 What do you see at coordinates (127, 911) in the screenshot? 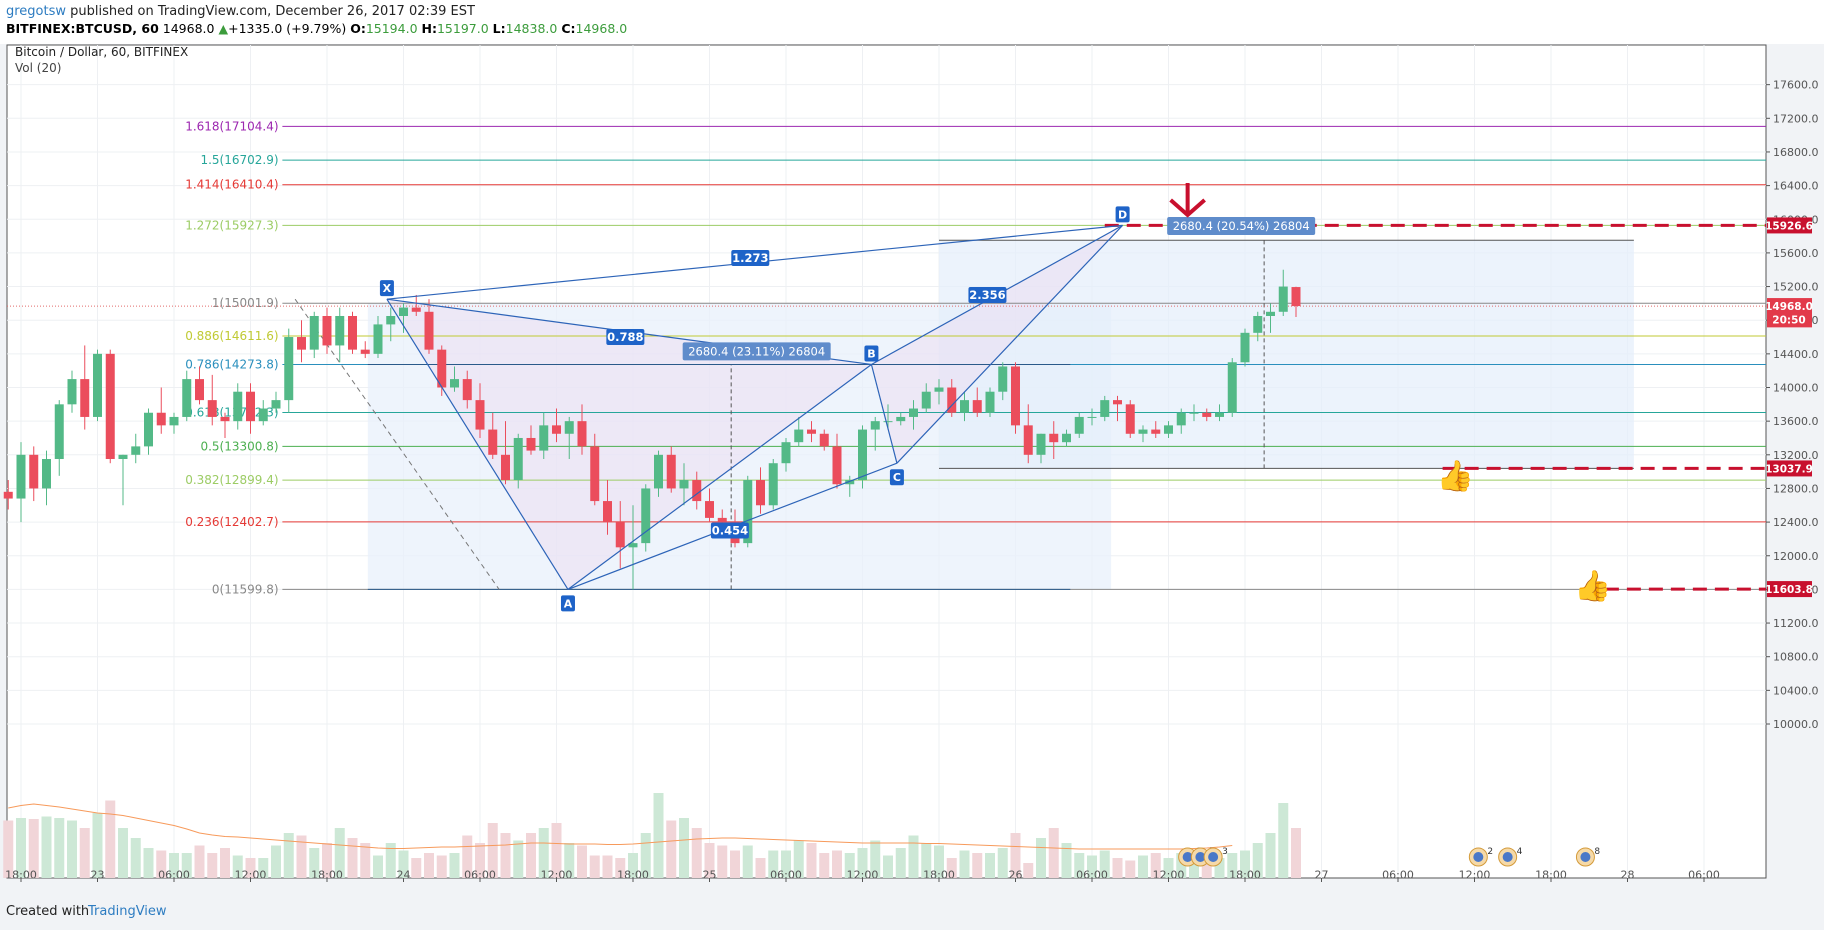
I see `tradingview-logo: TradingView` at bounding box center [127, 911].